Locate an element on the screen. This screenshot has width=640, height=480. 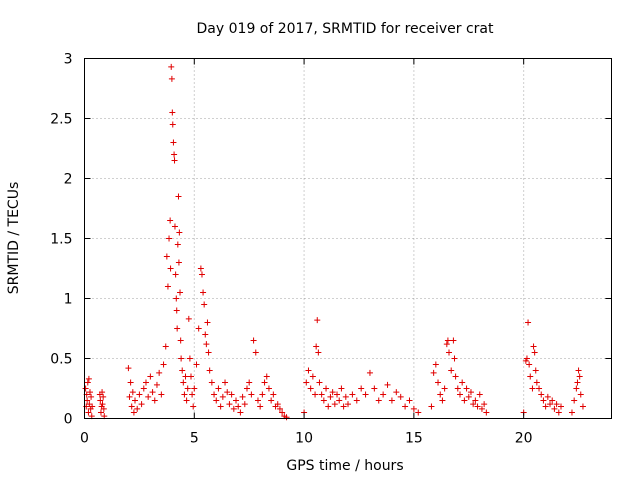
x-tick-label: 20 is located at coordinates (524, 439).